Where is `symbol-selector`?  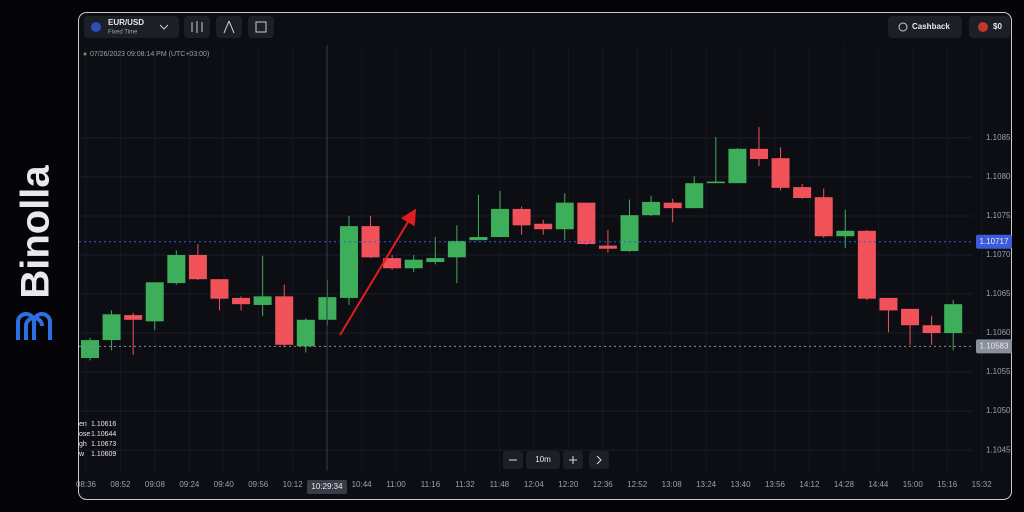 symbol-selector is located at coordinates (131, 27).